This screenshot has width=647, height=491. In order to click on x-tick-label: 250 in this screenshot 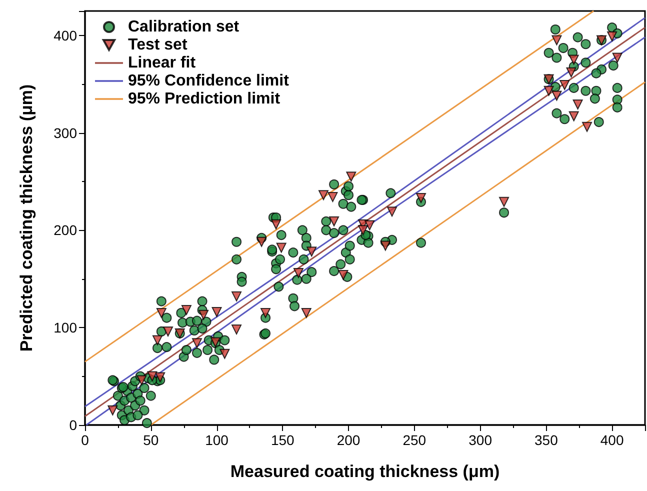, I will do `click(414, 440)`.